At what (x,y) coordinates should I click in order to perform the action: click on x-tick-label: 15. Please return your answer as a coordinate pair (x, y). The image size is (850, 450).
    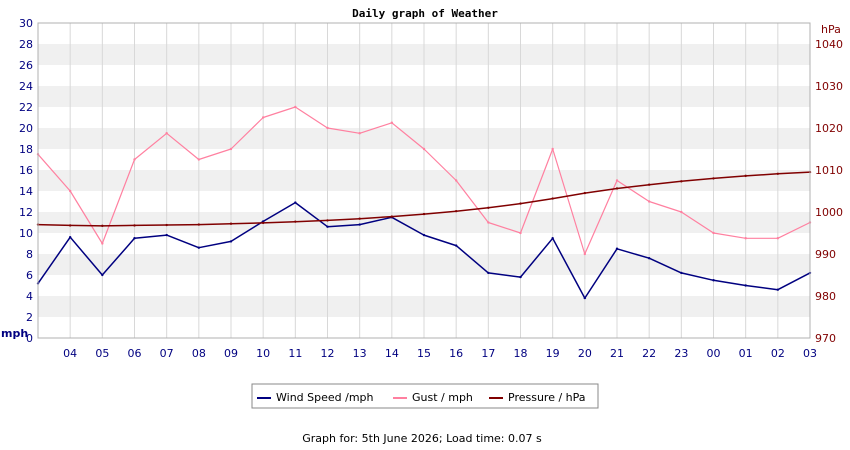
    Looking at the image, I should click on (424, 353).